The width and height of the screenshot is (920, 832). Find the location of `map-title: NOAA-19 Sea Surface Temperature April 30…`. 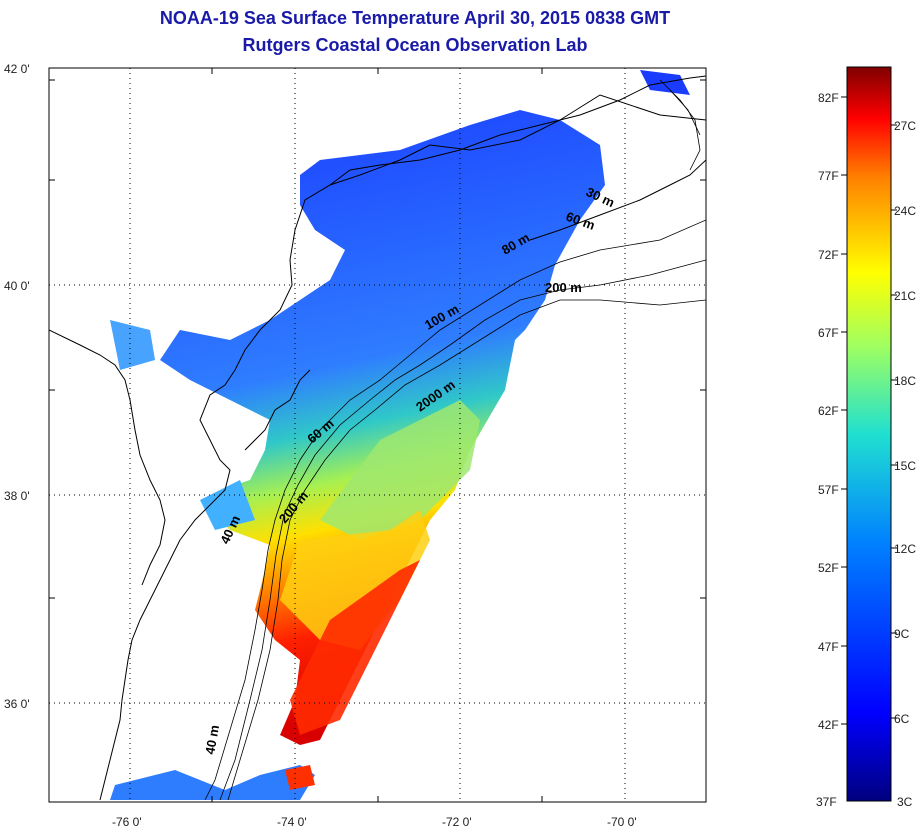

map-title: NOAA-19 Sea Surface Temperature April 30… is located at coordinates (415, 18).